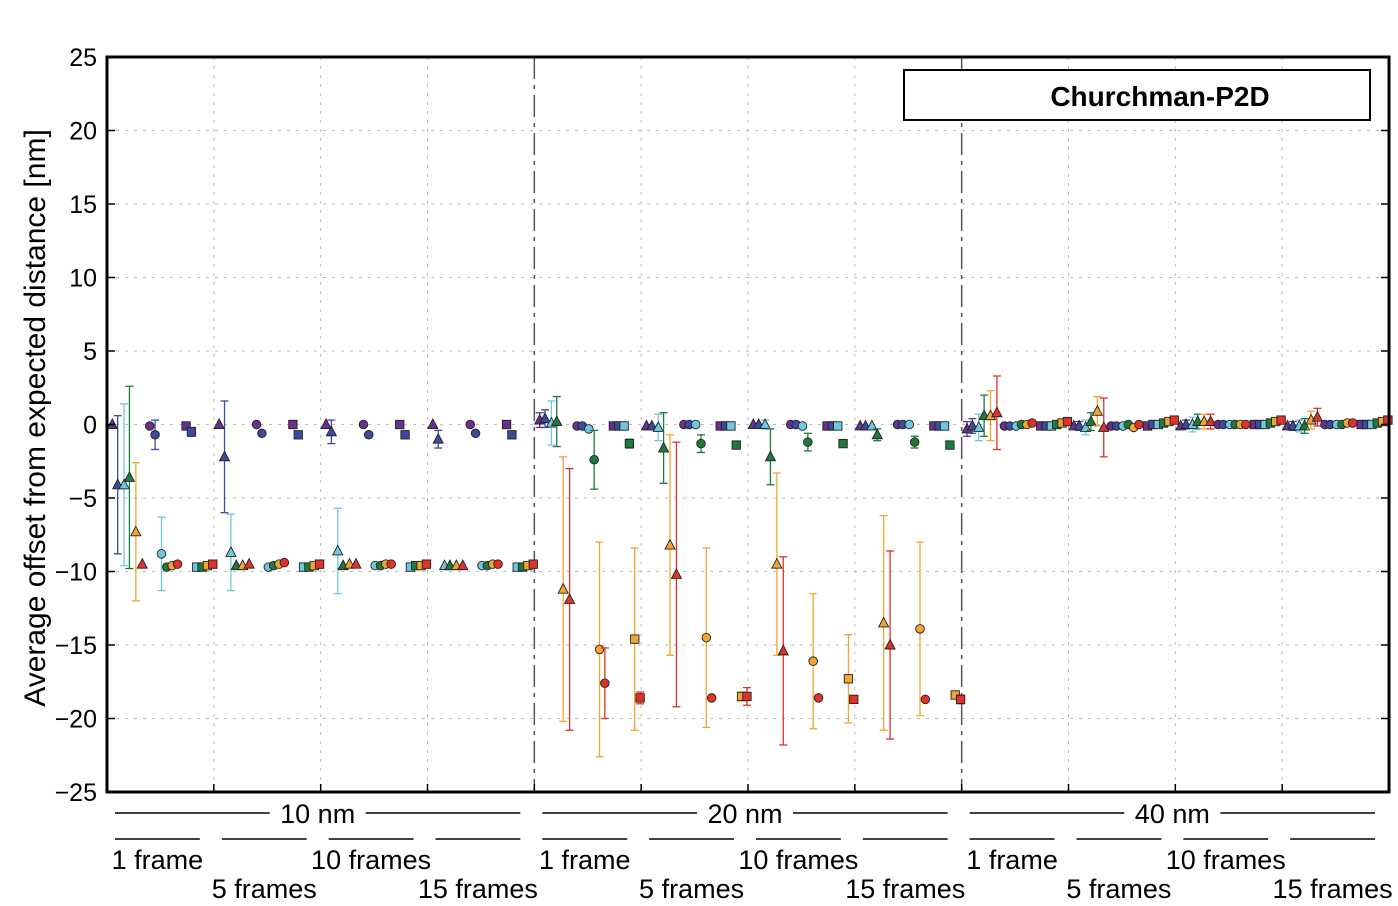  I want to click on group-label: 10 nm, so click(317, 814).